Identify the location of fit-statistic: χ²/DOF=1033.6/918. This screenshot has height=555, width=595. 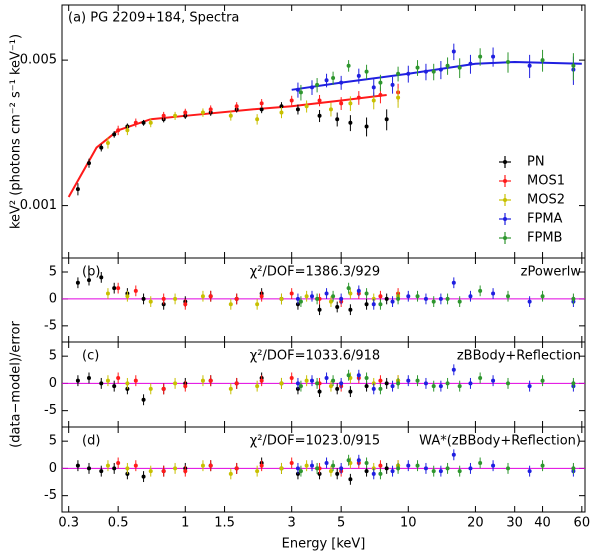
(315, 356).